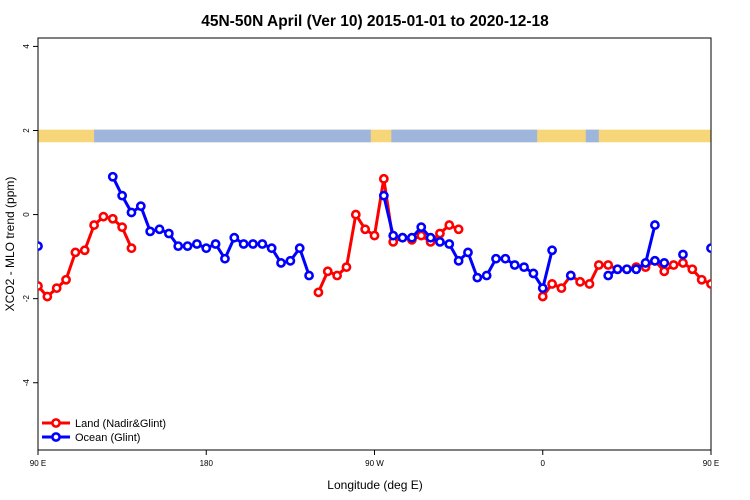 The image size is (750, 500). I want to click on x-tick-label: 0, so click(543, 463).